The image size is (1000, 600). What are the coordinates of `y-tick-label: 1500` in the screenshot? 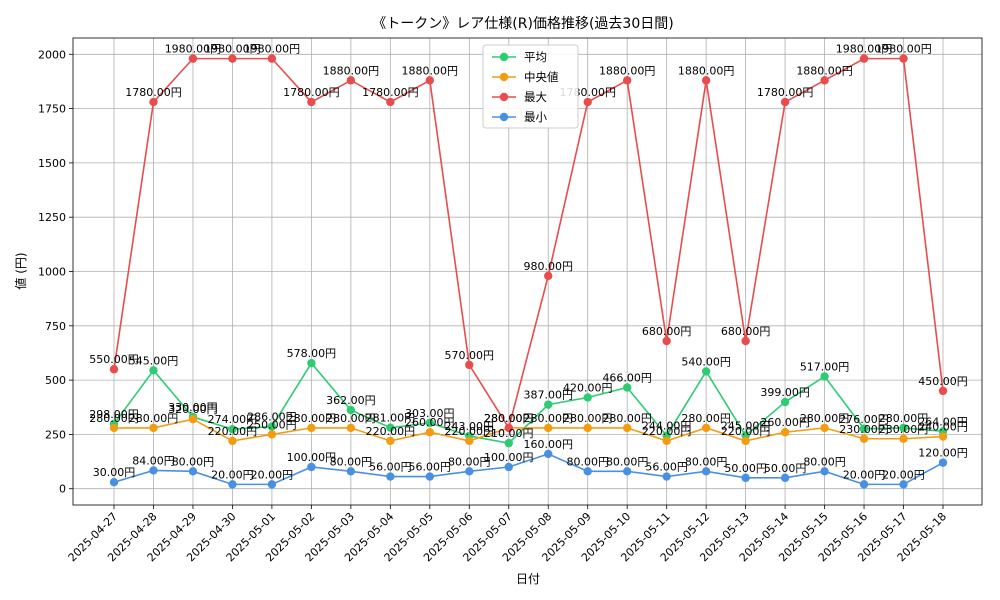 It's located at (52, 163).